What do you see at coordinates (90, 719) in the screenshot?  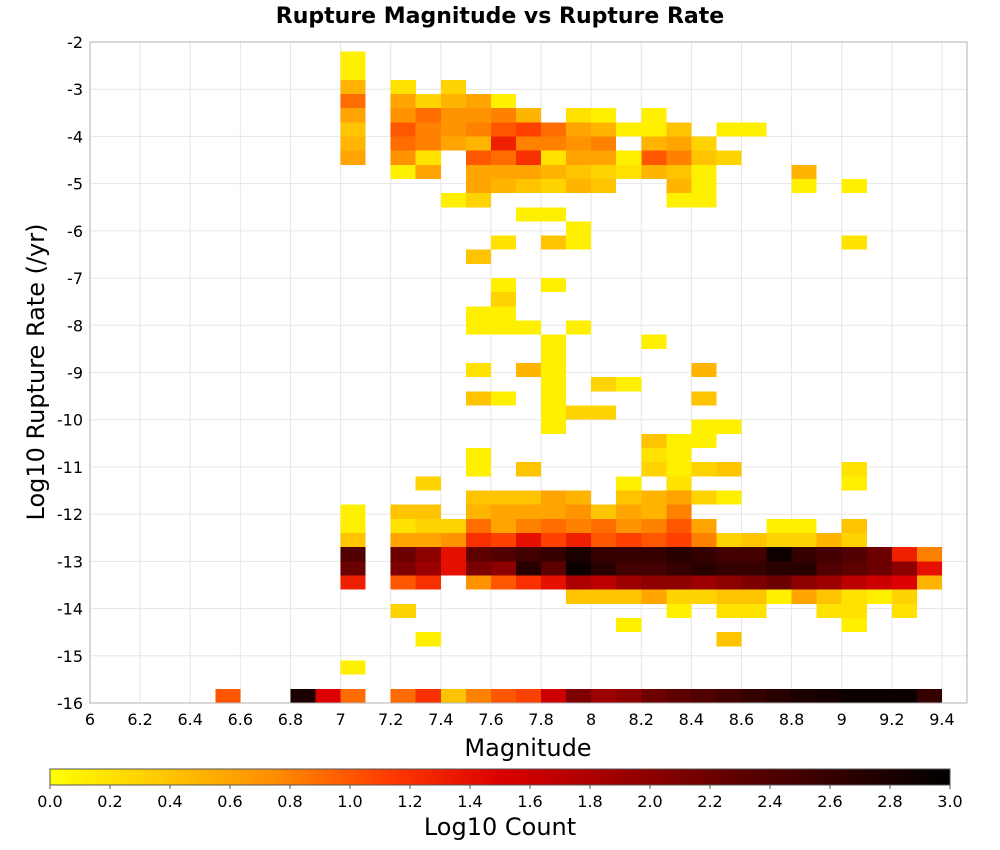 I see `x-tick-label: 6` at bounding box center [90, 719].